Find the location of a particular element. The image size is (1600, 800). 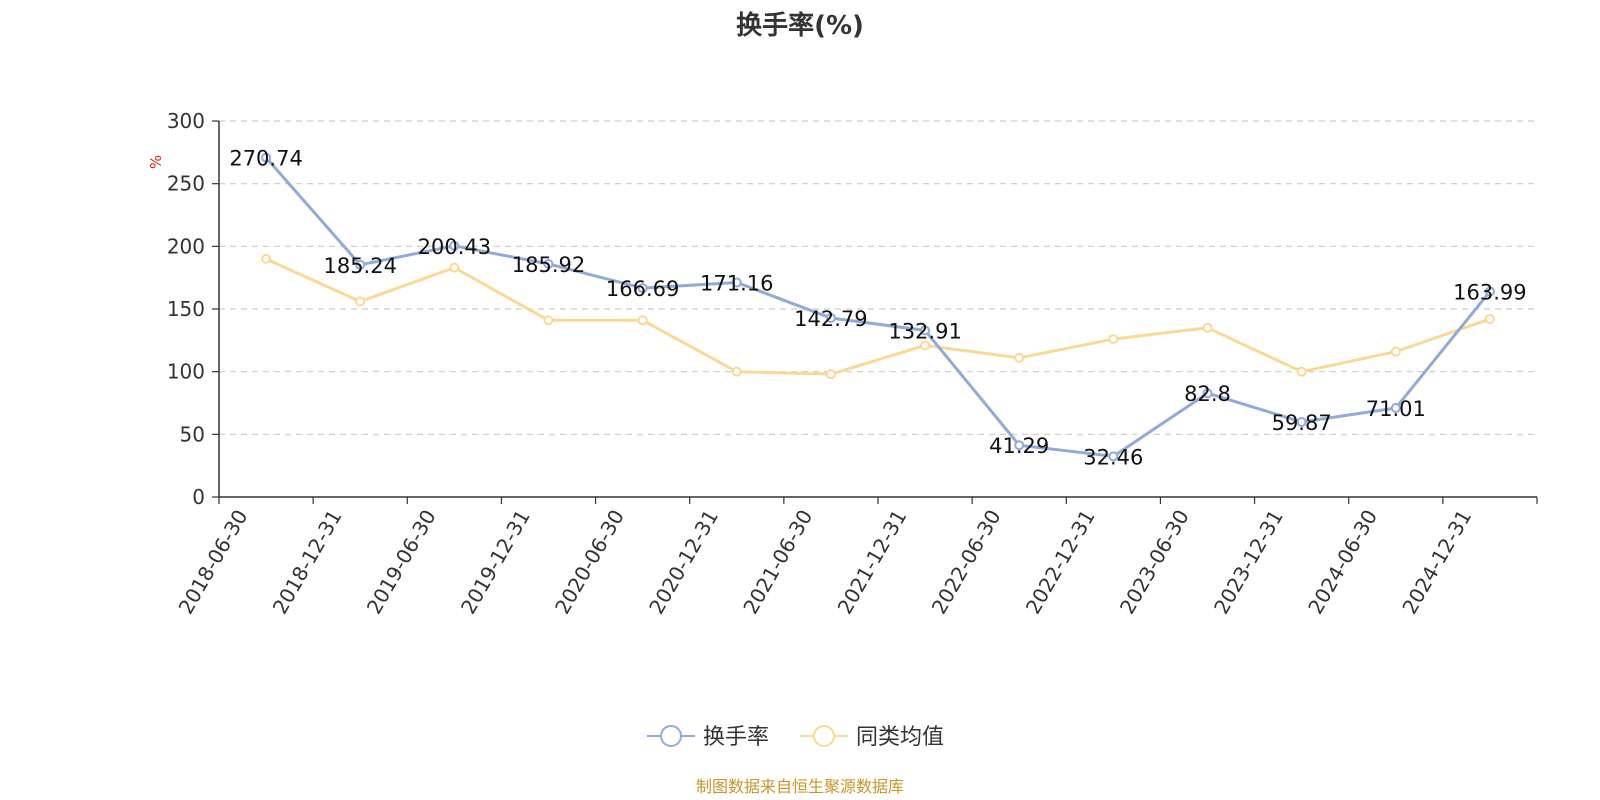

data-label: 142.79 is located at coordinates (830, 319).